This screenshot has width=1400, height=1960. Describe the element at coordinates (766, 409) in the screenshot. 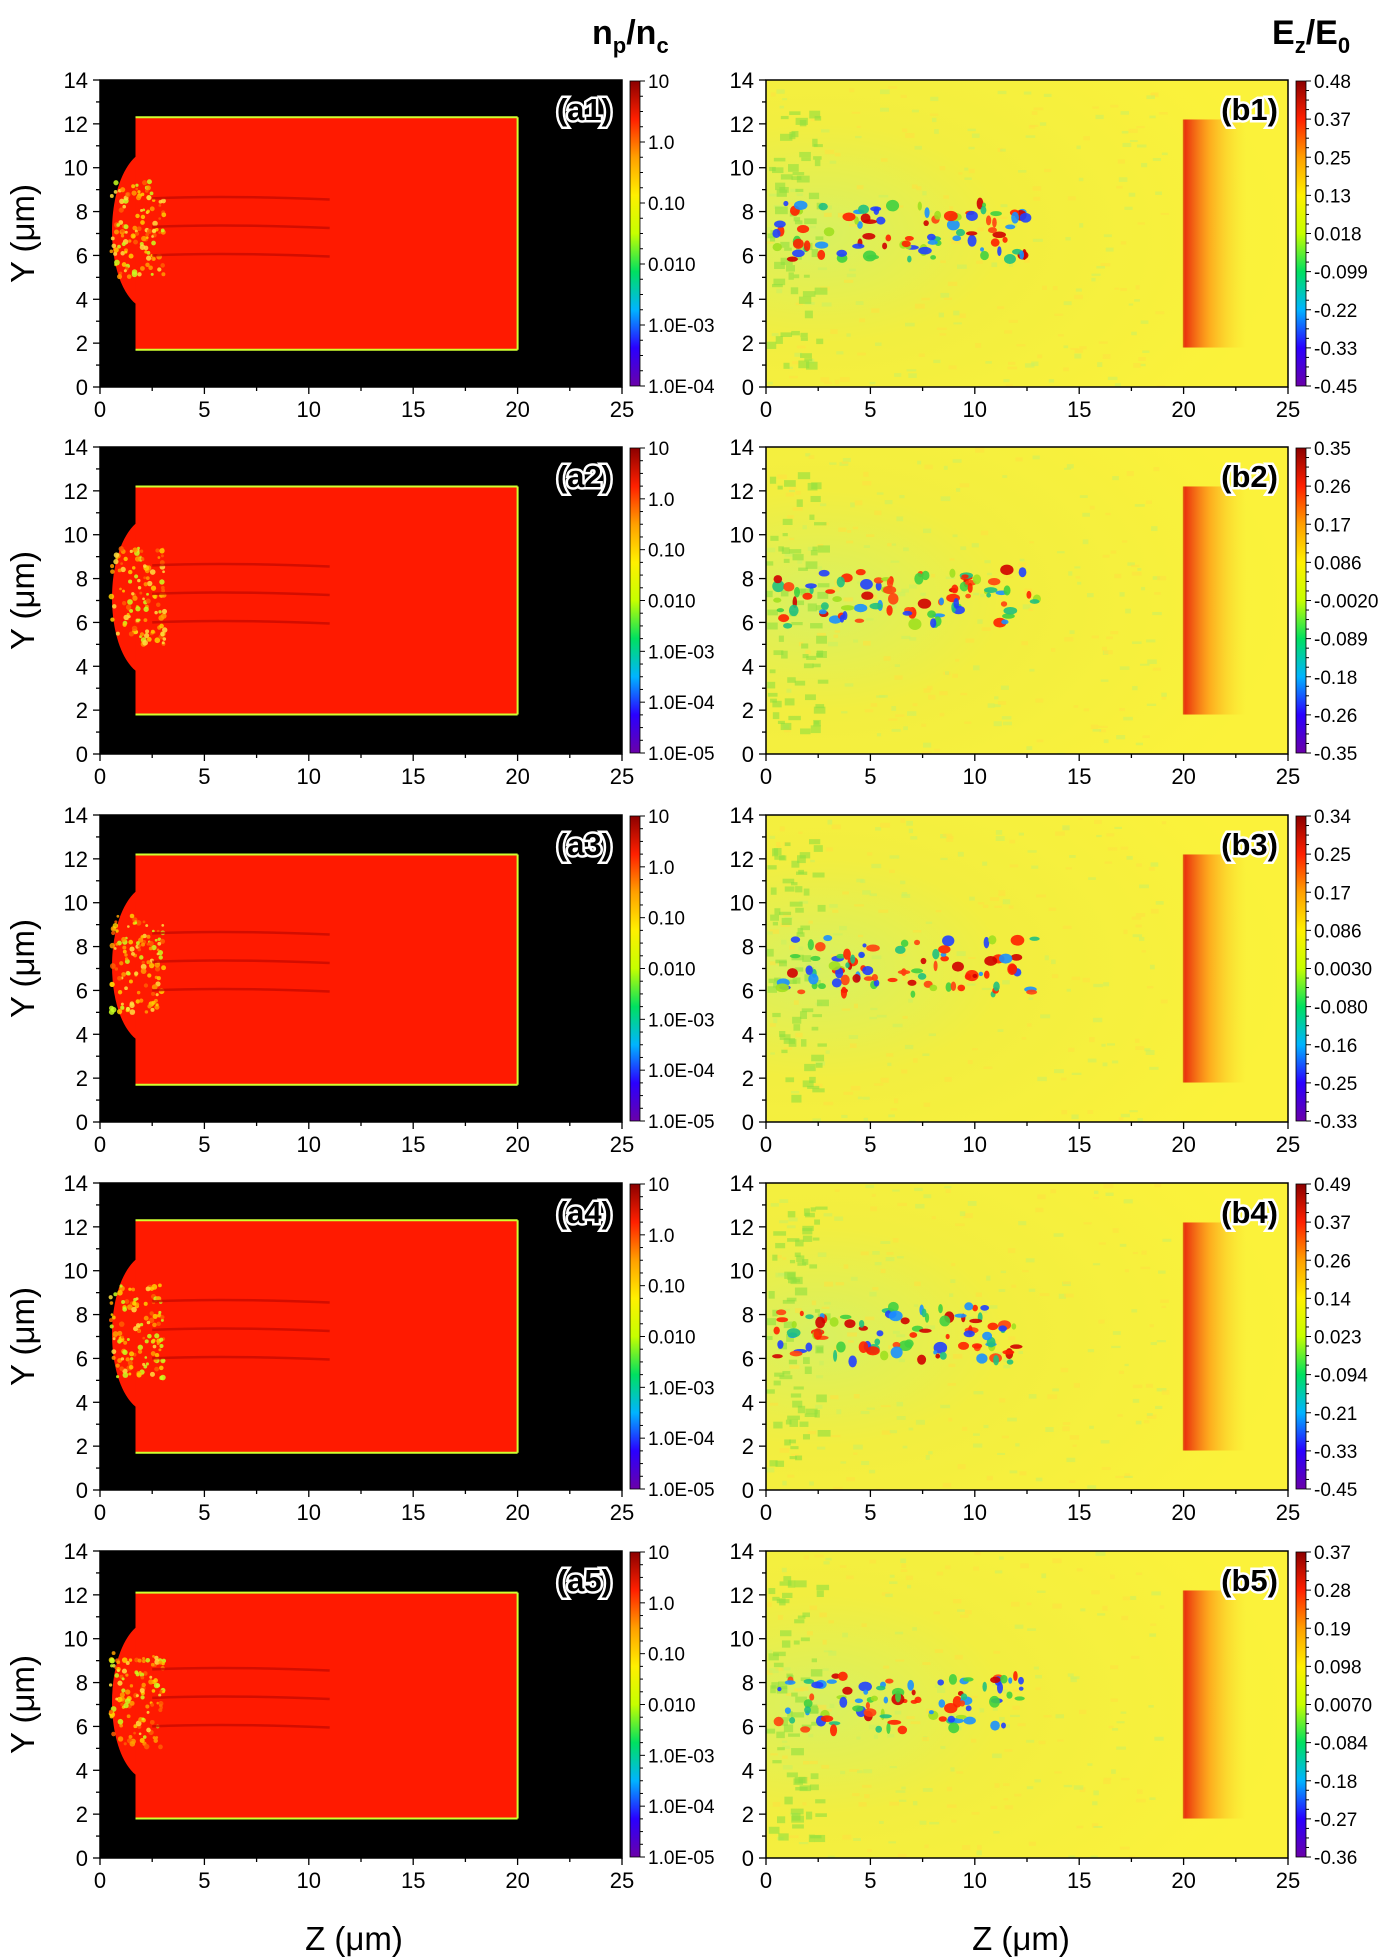

I see `panel-b1-xtick-label: 0` at that location.